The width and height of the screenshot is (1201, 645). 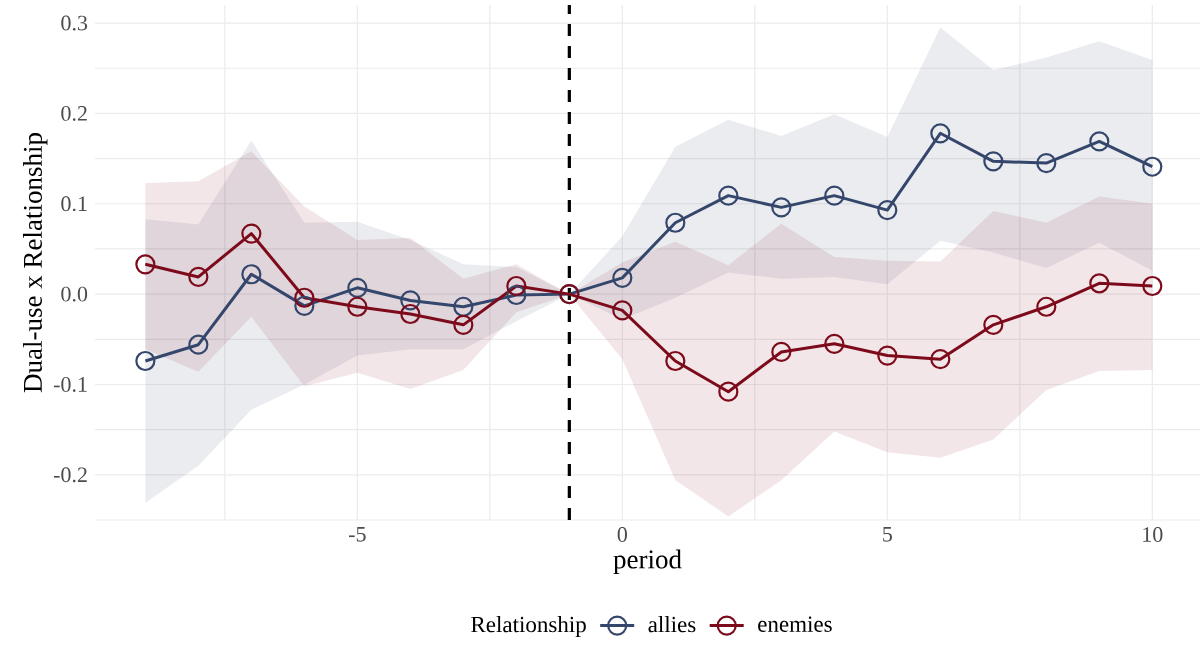 What do you see at coordinates (795, 624) in the screenshot?
I see `legend-label: enemies` at bounding box center [795, 624].